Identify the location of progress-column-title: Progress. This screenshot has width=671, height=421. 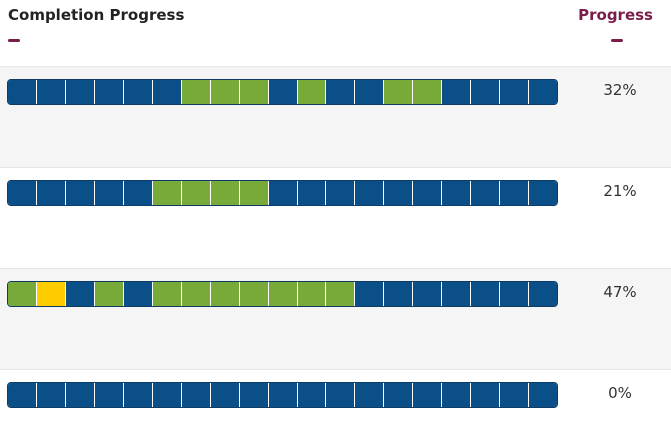
(615, 15).